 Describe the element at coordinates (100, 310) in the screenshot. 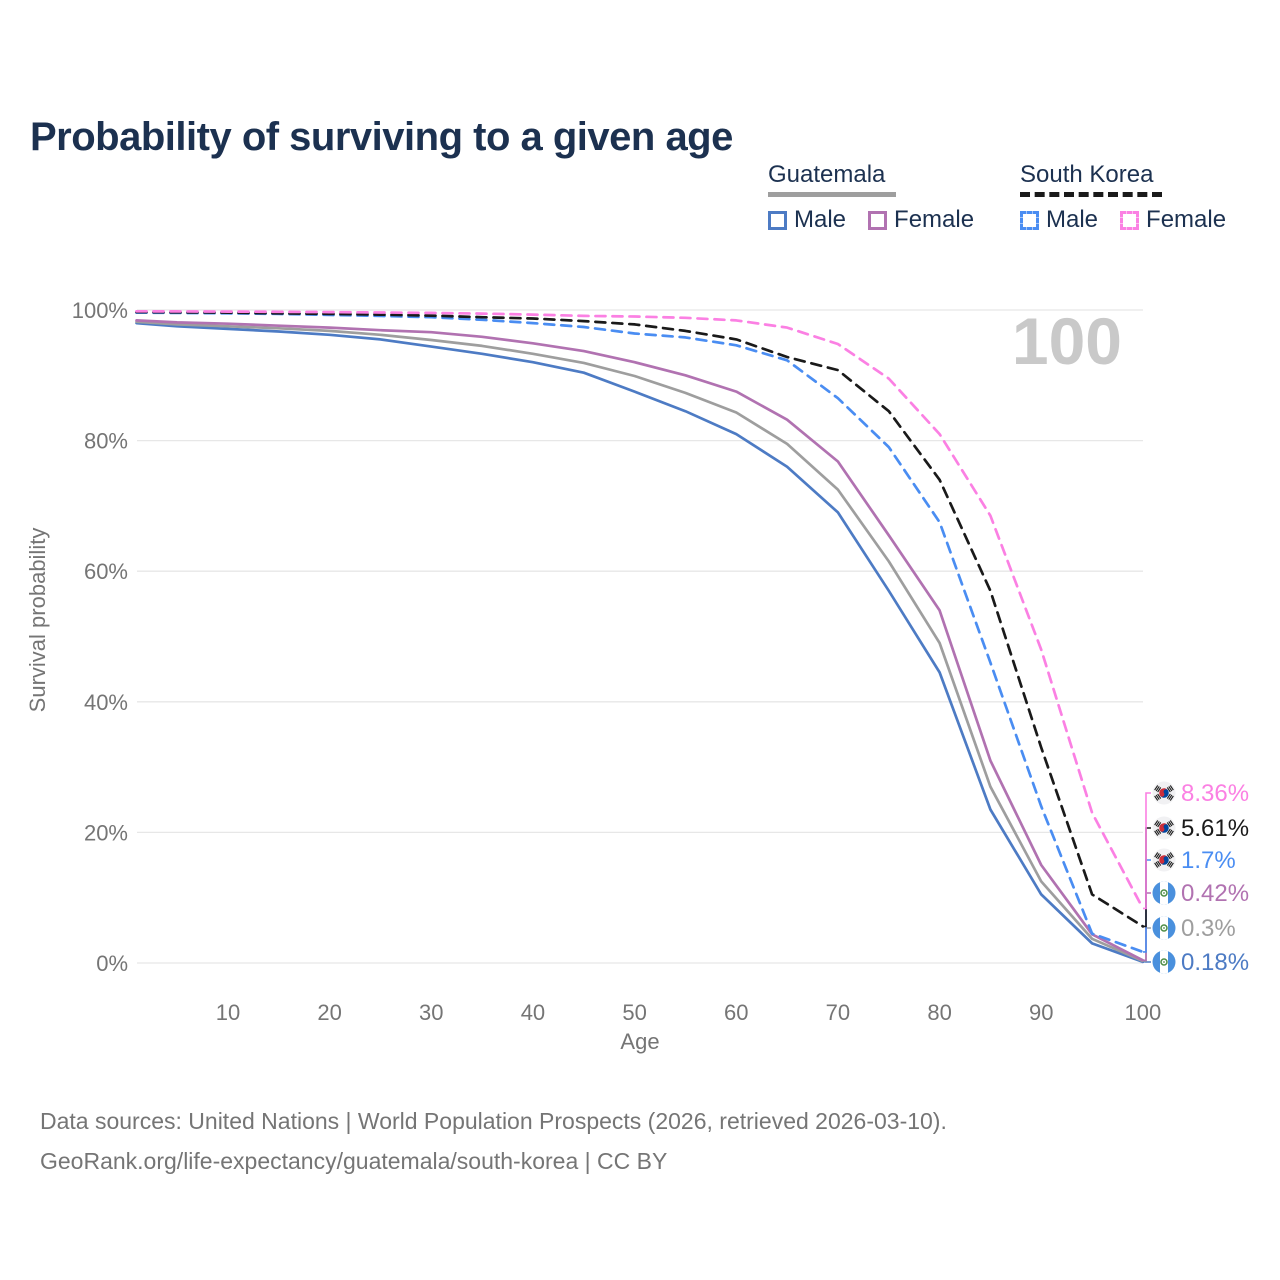

I see `y-tick-label: 100%` at that location.